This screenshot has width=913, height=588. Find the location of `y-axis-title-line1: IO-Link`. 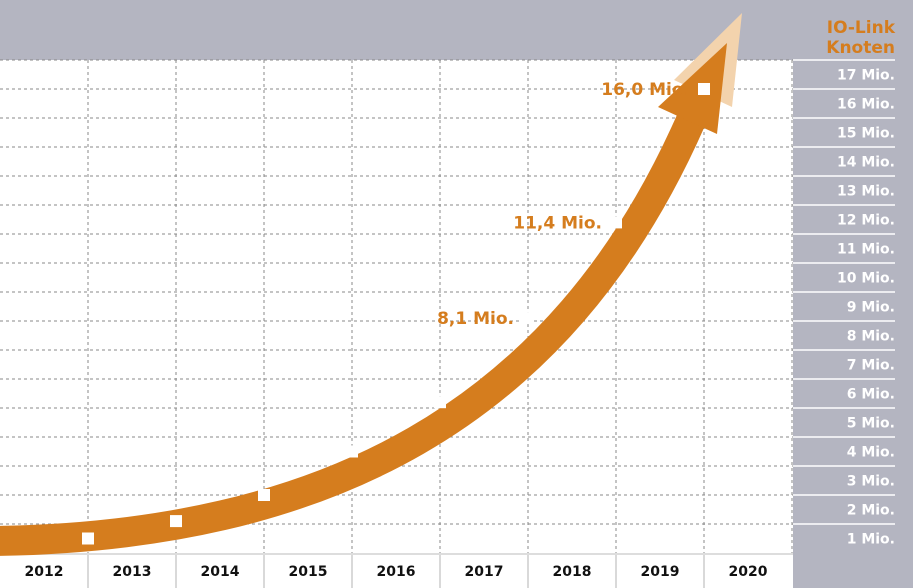

y-axis-title-line1: IO-Link is located at coordinates (861, 28).